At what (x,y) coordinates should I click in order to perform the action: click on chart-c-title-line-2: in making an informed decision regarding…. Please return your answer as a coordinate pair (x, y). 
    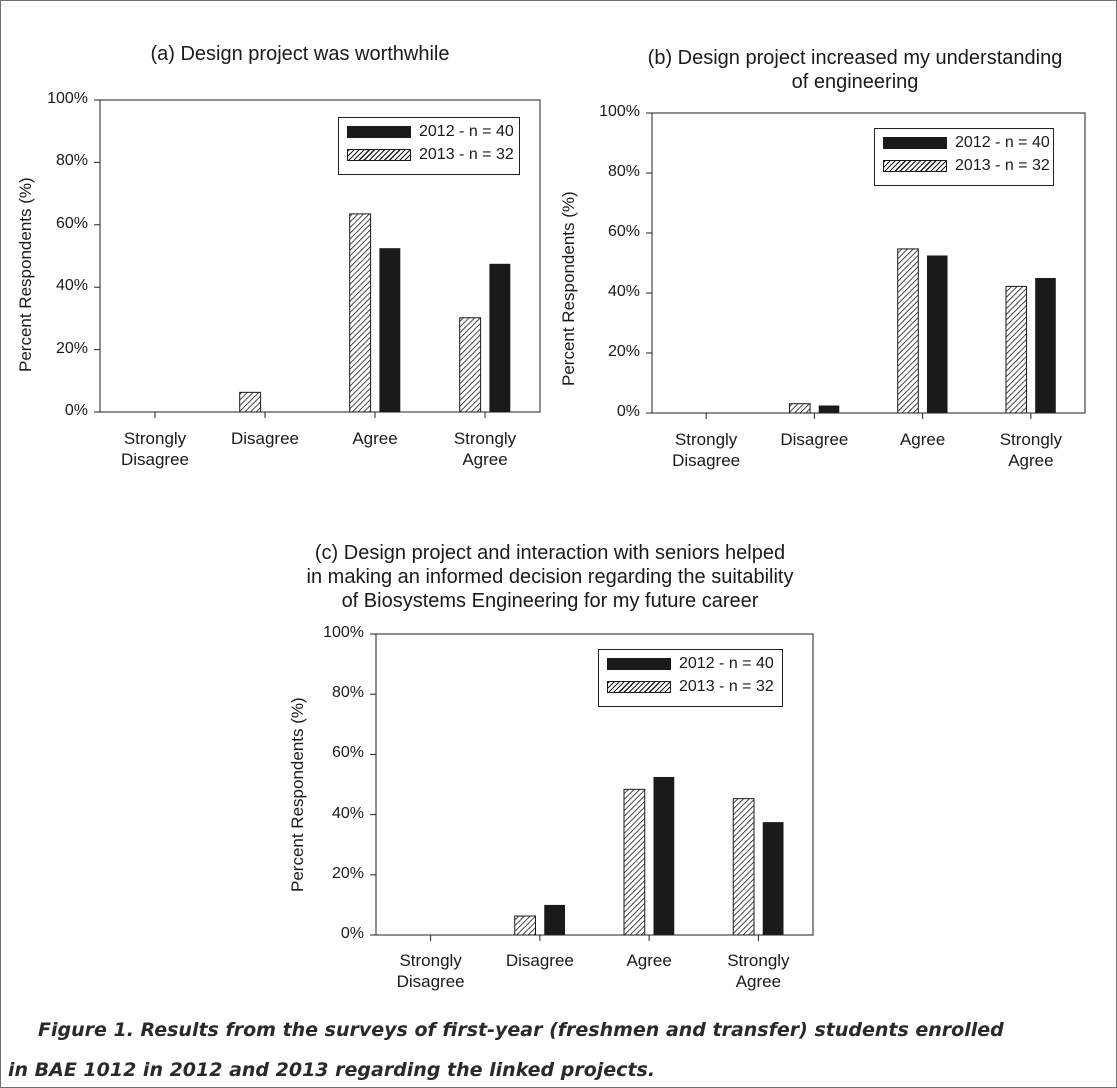
    Looking at the image, I should click on (550, 577).